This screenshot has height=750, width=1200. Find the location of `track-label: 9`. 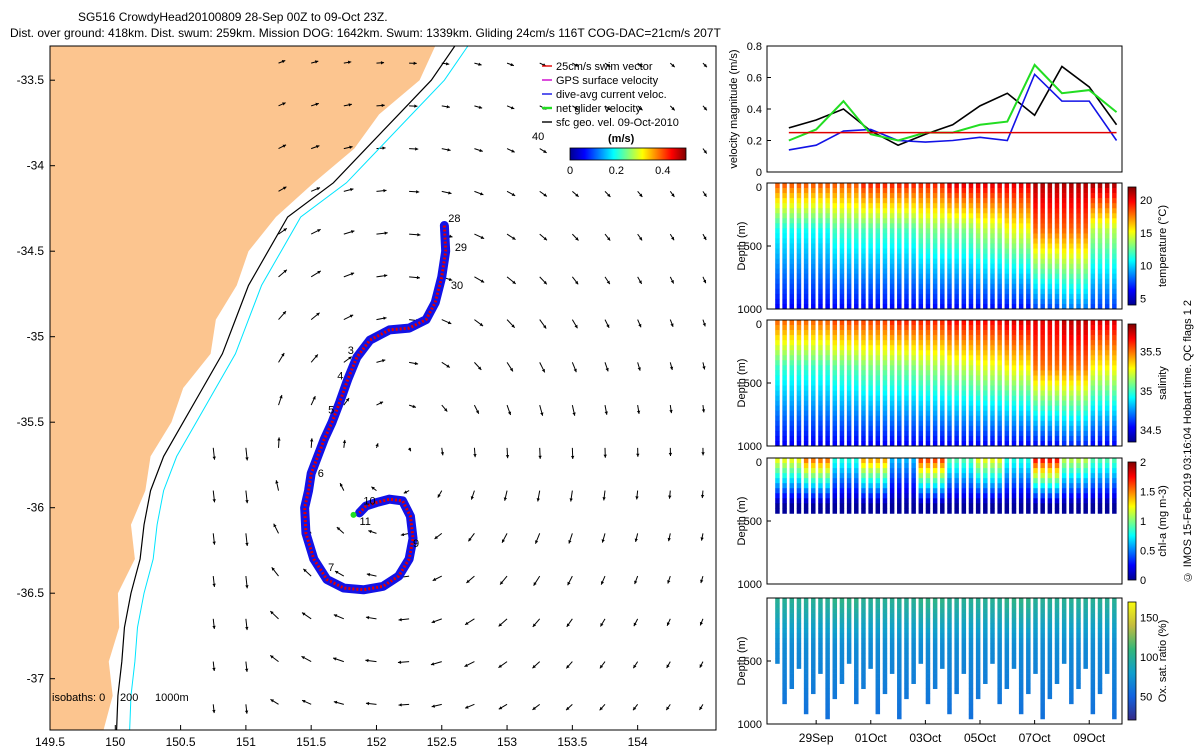

track-label: 9 is located at coordinates (416, 544).